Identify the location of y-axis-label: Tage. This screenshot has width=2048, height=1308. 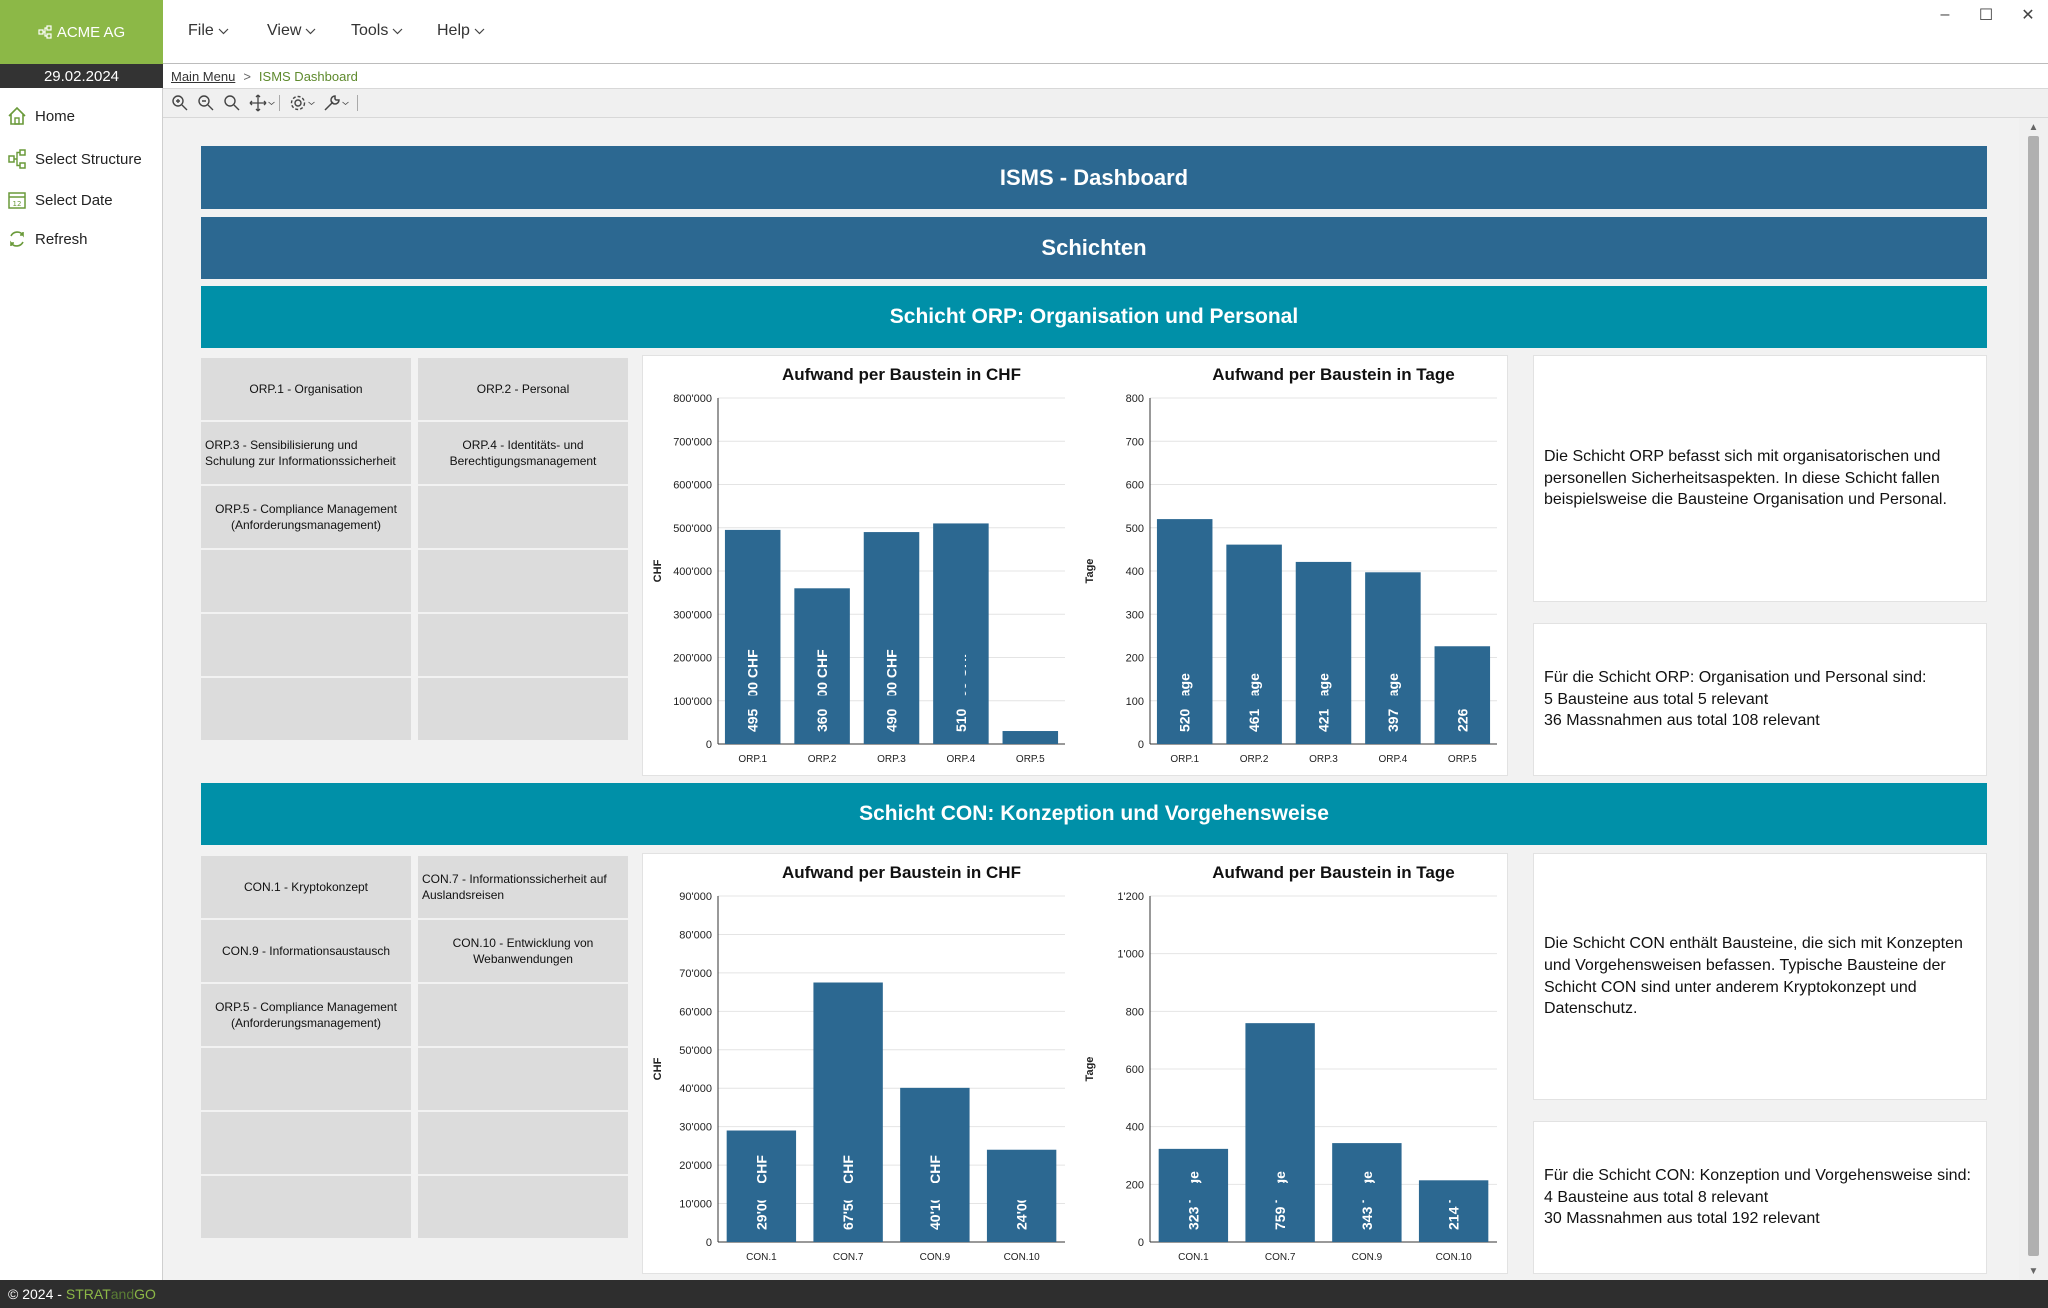
(1090, 1069).